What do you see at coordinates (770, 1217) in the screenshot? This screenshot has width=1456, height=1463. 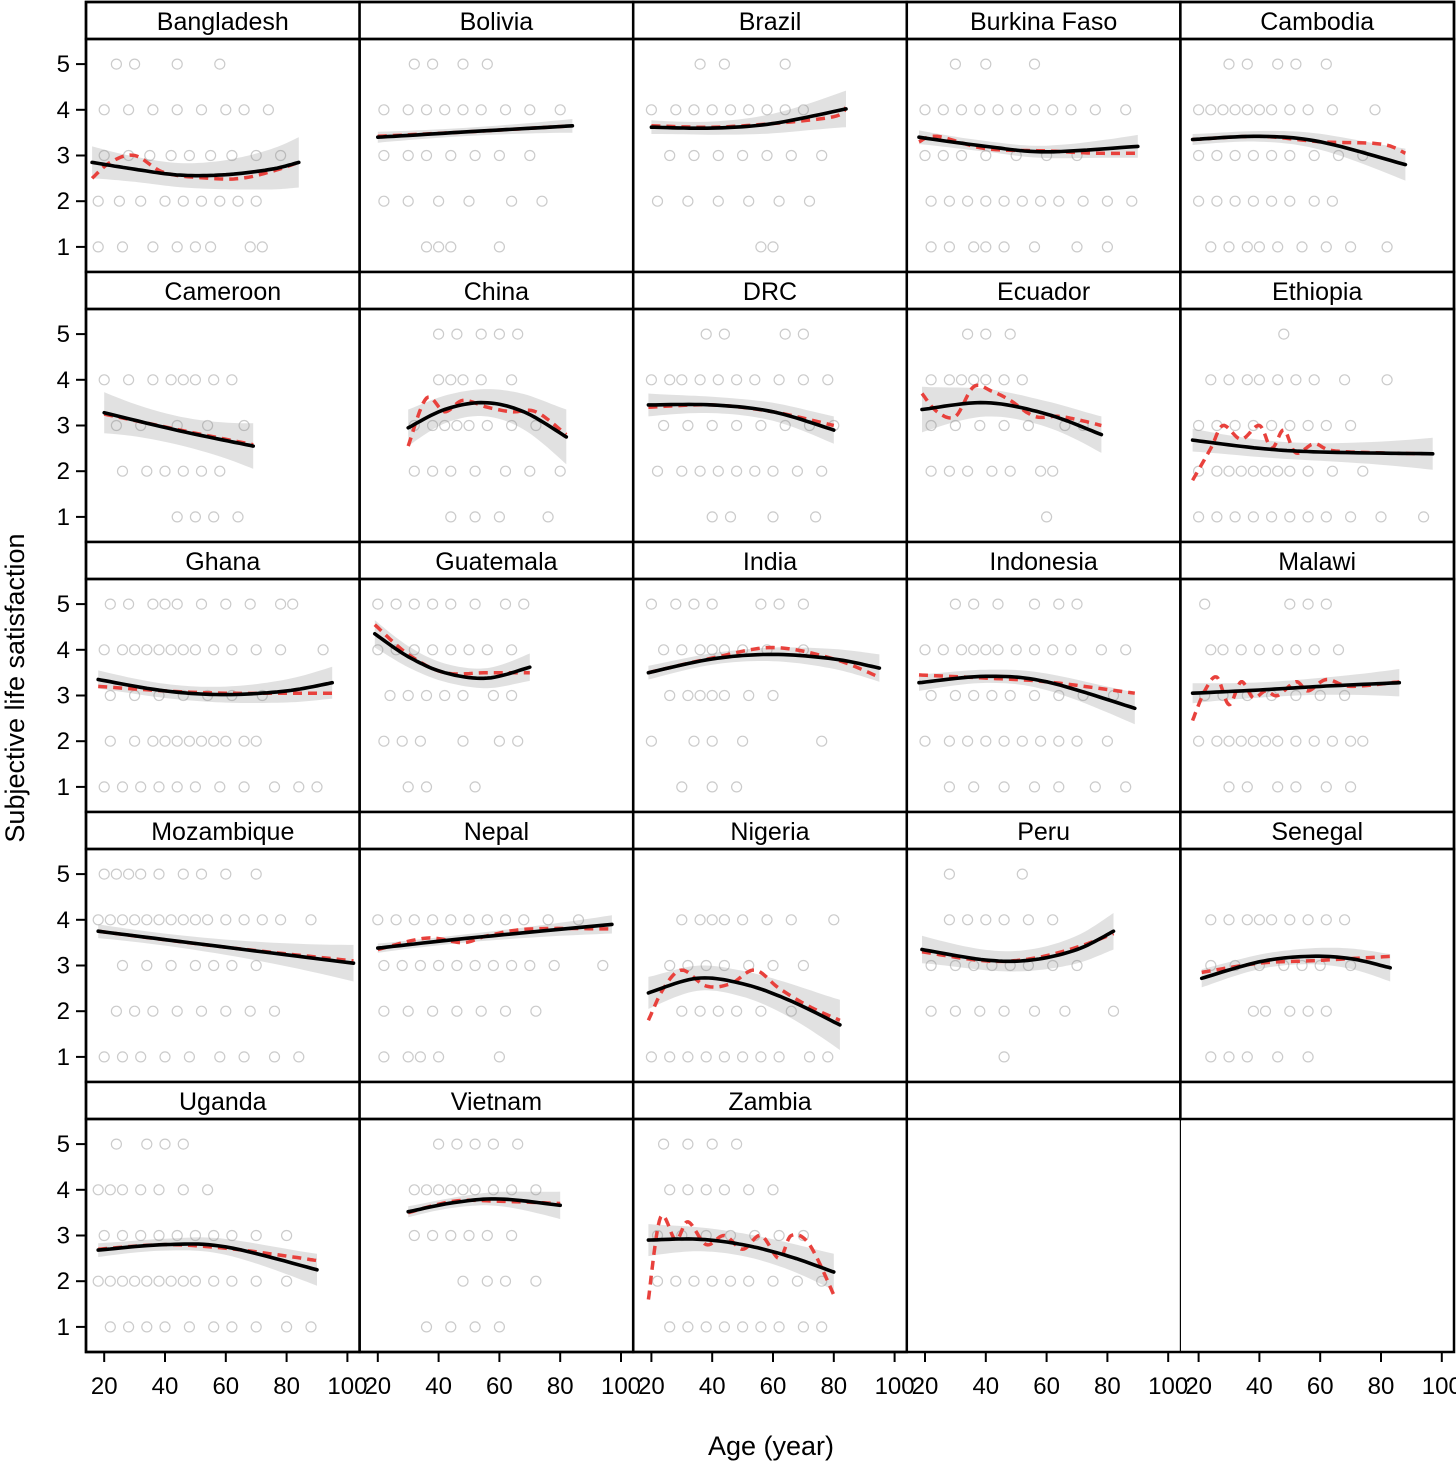 I see `panel-zambia: Zambia` at bounding box center [770, 1217].